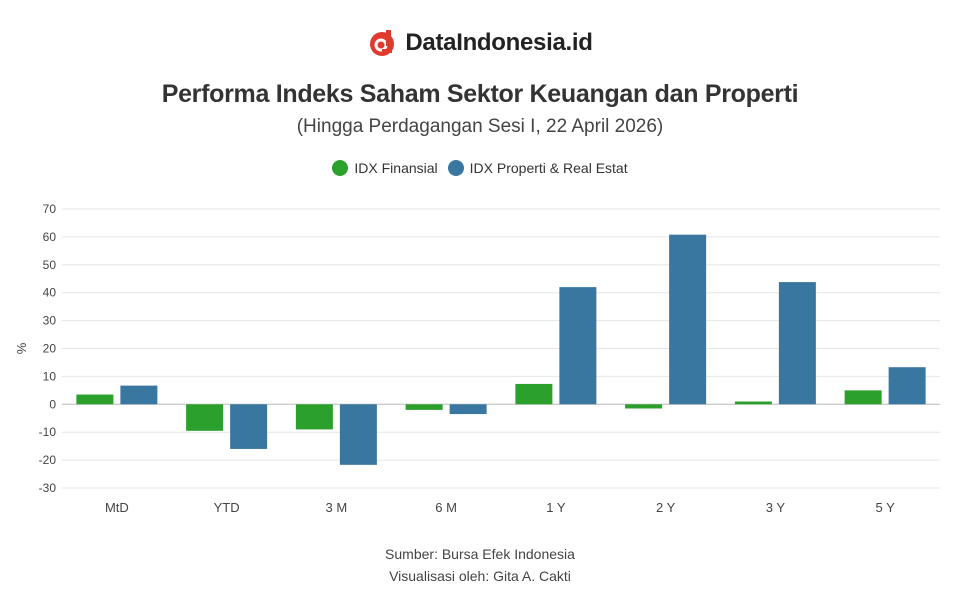 This screenshot has width=960, height=600. What do you see at coordinates (468, 409) in the screenshot?
I see `bar-idx-properti-6m` at bounding box center [468, 409].